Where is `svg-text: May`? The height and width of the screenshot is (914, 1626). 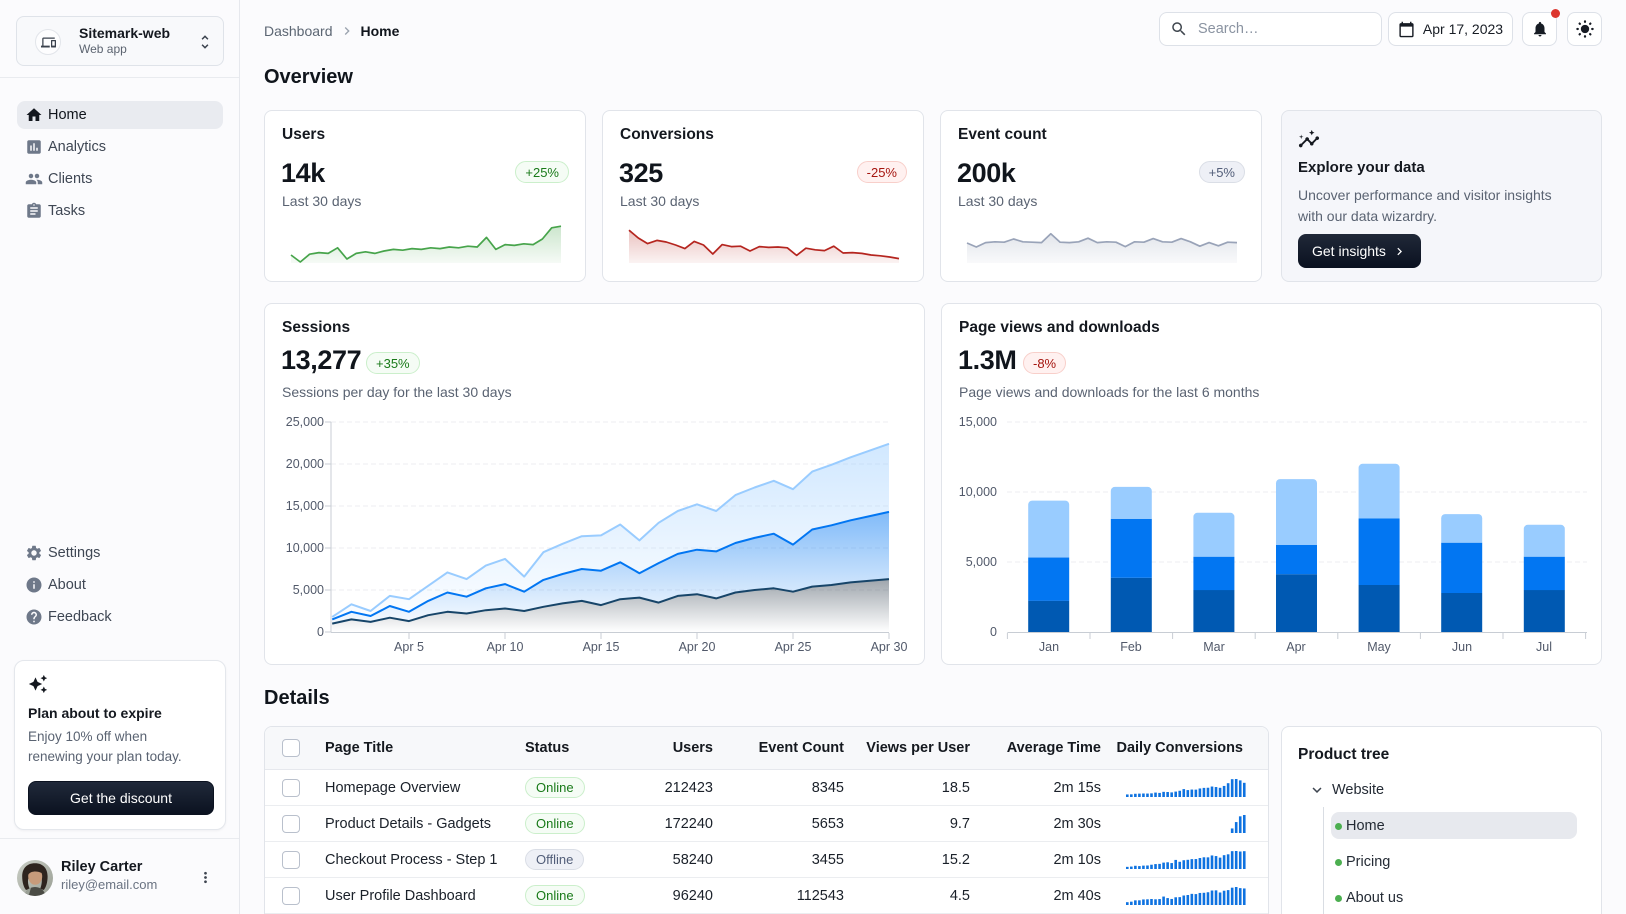 svg-text: May is located at coordinates (1379, 647).